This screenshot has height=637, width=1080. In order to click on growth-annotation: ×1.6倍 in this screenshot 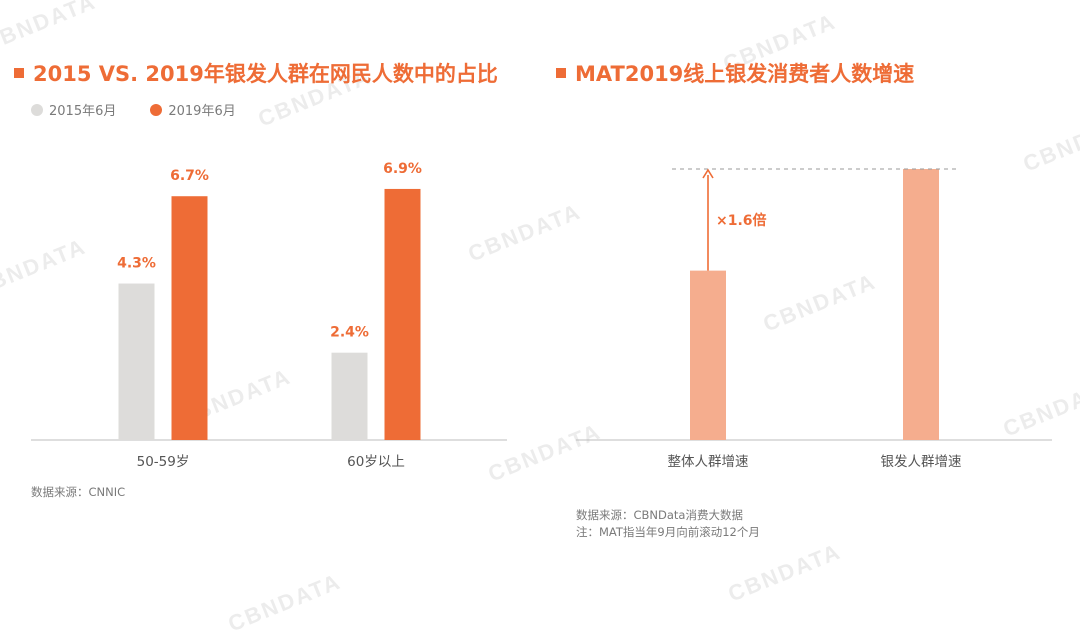, I will do `click(741, 220)`.